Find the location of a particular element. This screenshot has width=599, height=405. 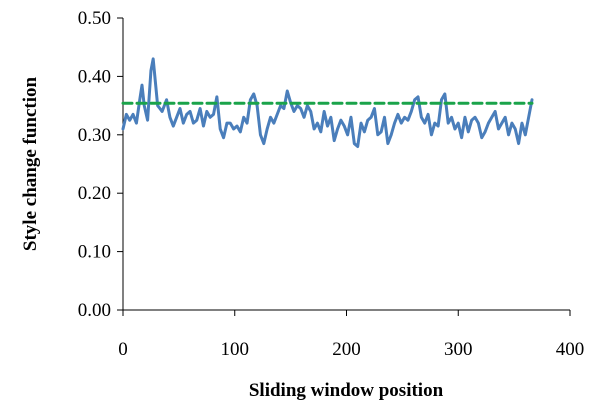

x-tick-label: 200 is located at coordinates (346, 349).